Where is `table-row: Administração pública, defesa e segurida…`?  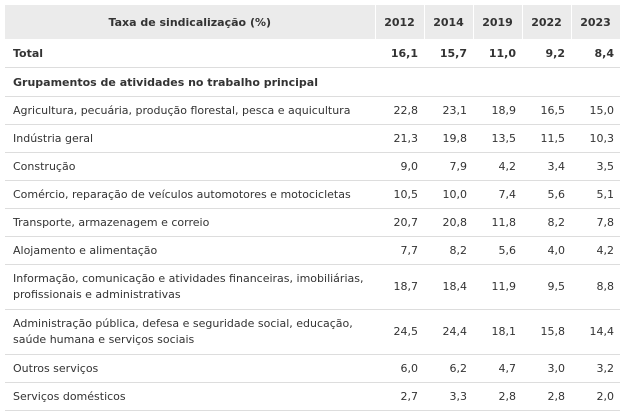 table-row: Administração pública, defesa e segurida… is located at coordinates (312, 332).